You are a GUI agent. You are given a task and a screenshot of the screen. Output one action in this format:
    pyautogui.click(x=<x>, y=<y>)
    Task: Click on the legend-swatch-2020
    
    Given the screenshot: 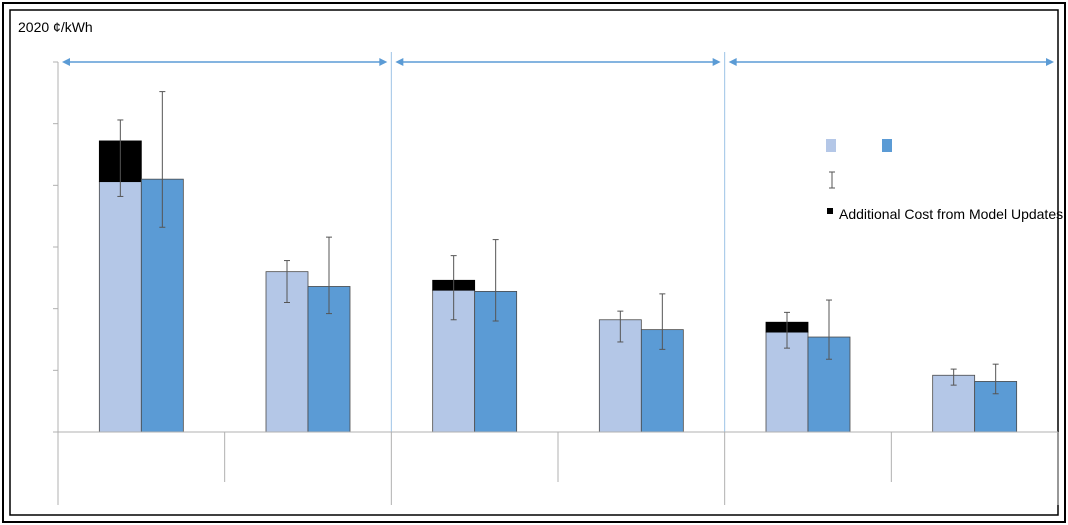 What is the action you would take?
    pyautogui.click(x=831, y=145)
    